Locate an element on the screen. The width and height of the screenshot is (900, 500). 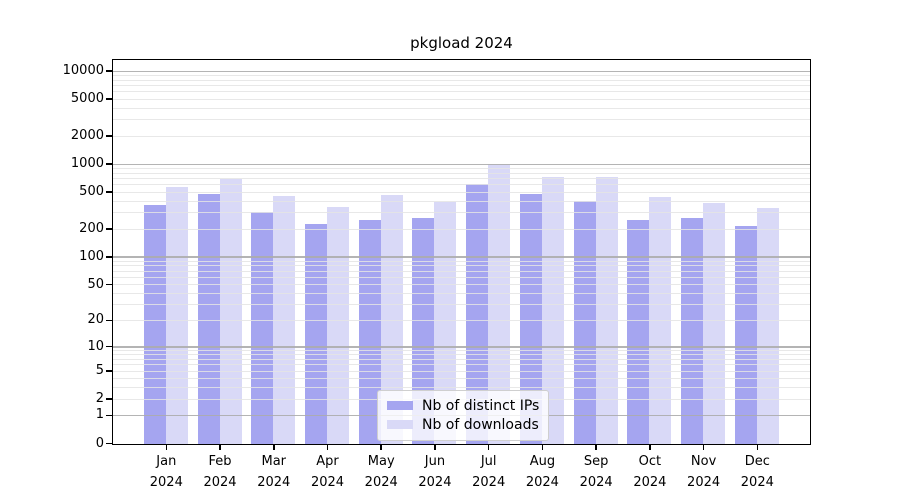
bar-nov-nb-of-distinct-ips is located at coordinates (692, 330).